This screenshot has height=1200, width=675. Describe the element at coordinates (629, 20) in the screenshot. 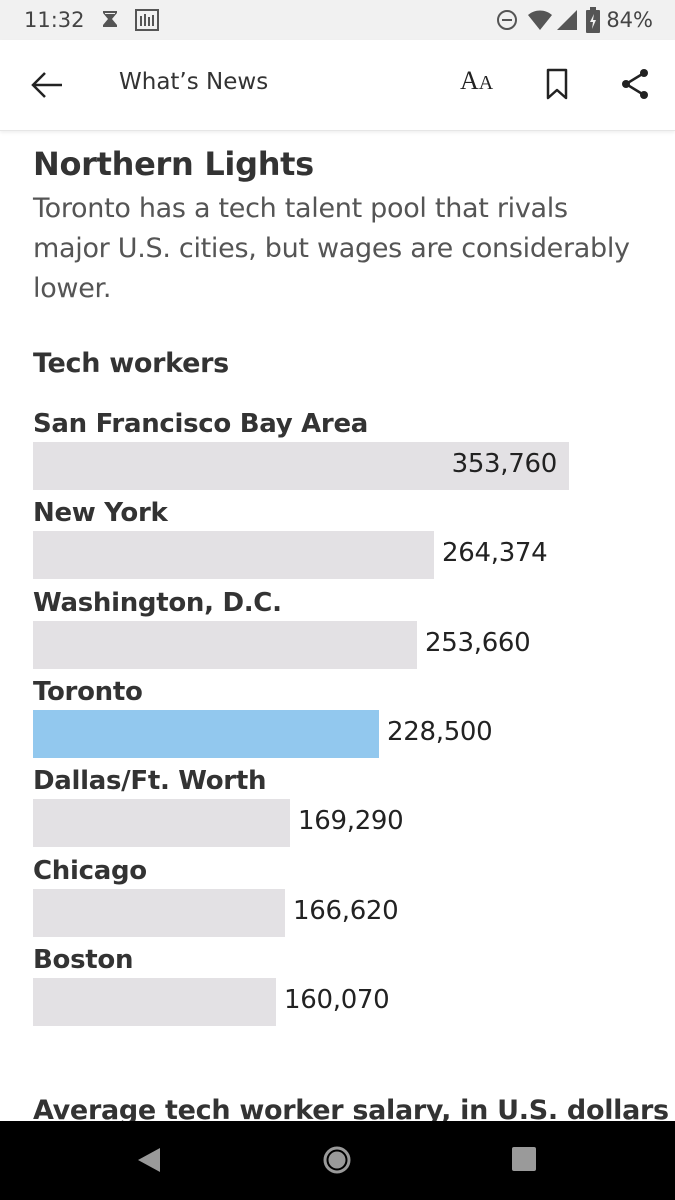

I see `battery-percent: 84%` at that location.